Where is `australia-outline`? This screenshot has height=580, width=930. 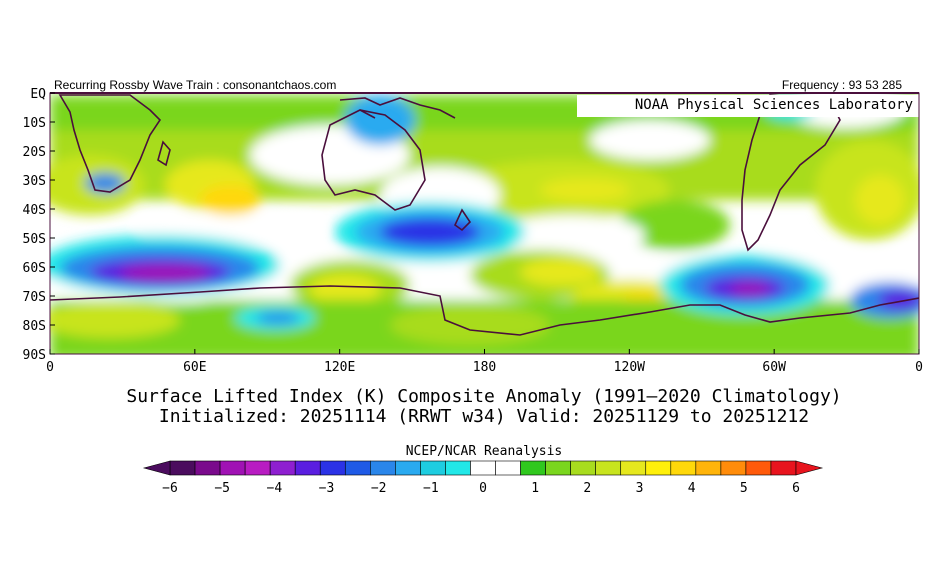 australia-outline is located at coordinates (373, 160).